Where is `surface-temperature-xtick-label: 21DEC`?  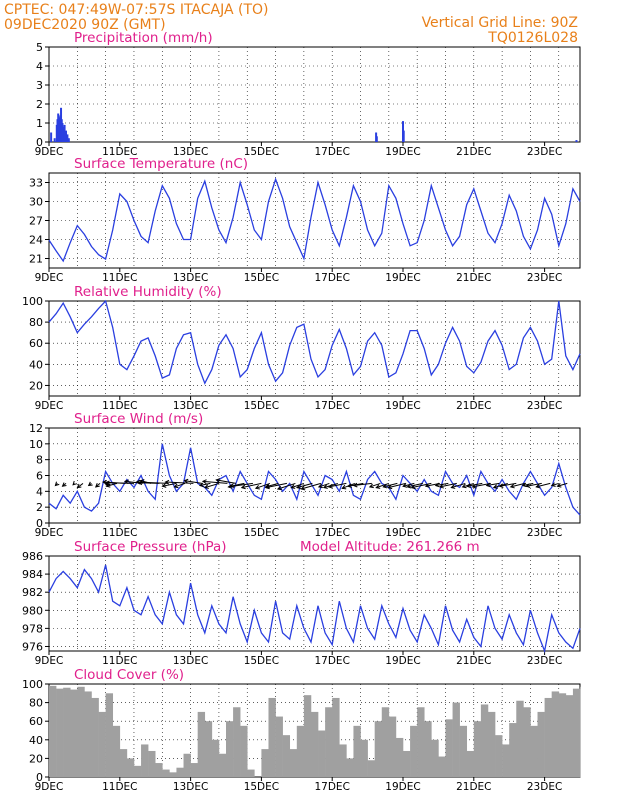
surface-temperature-xtick-label: 21DEC is located at coordinates (473, 278).